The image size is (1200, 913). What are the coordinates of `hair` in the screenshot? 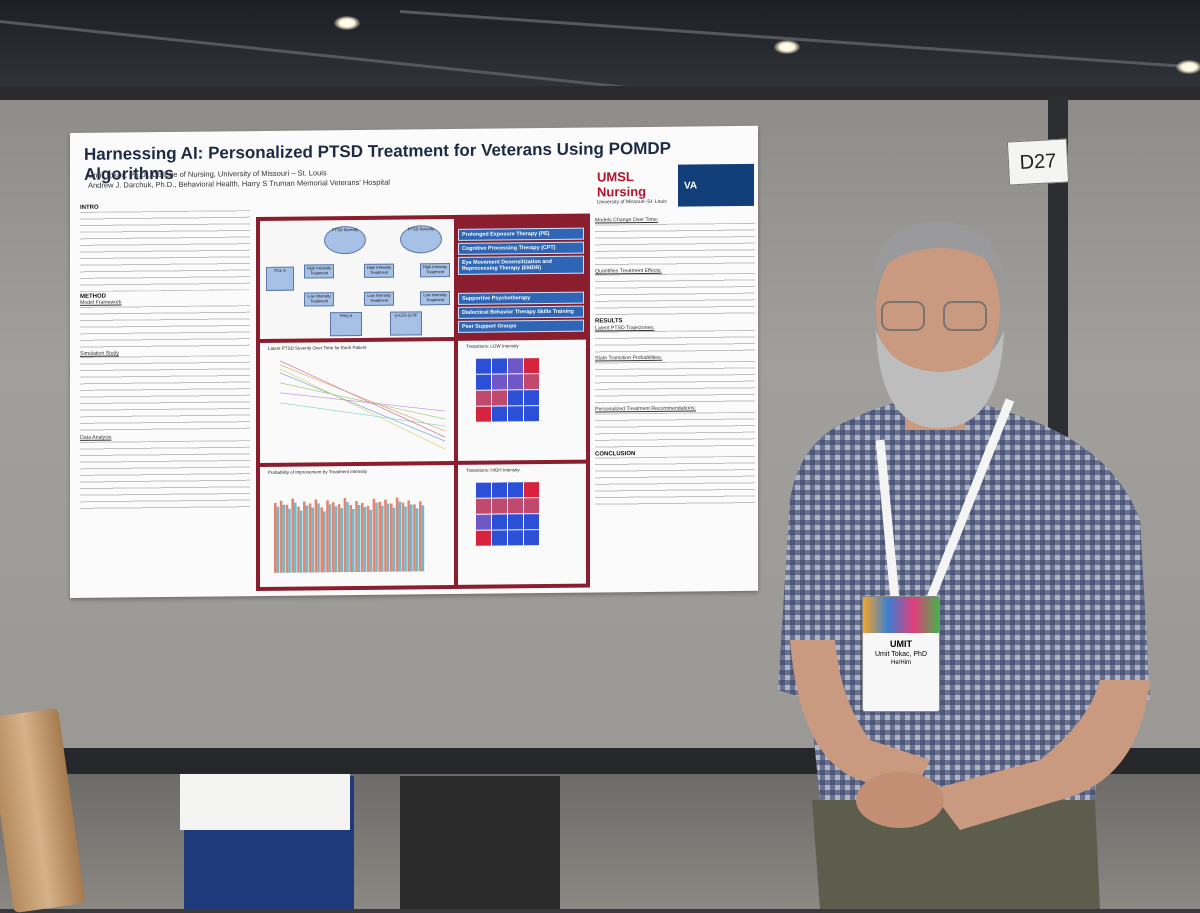 It's located at (939, 255).